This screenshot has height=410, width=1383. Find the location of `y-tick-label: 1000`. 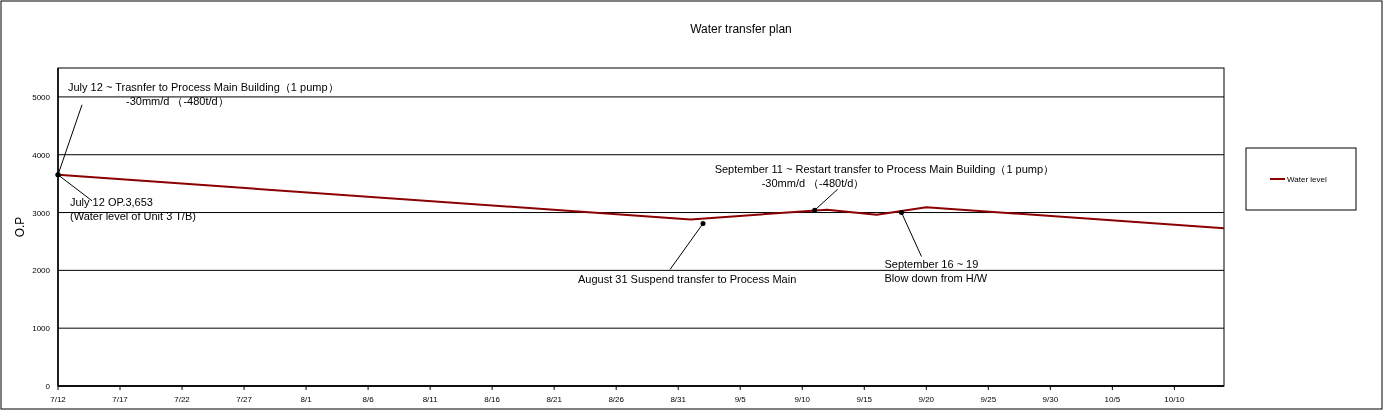

y-tick-label: 1000 is located at coordinates (41, 329).